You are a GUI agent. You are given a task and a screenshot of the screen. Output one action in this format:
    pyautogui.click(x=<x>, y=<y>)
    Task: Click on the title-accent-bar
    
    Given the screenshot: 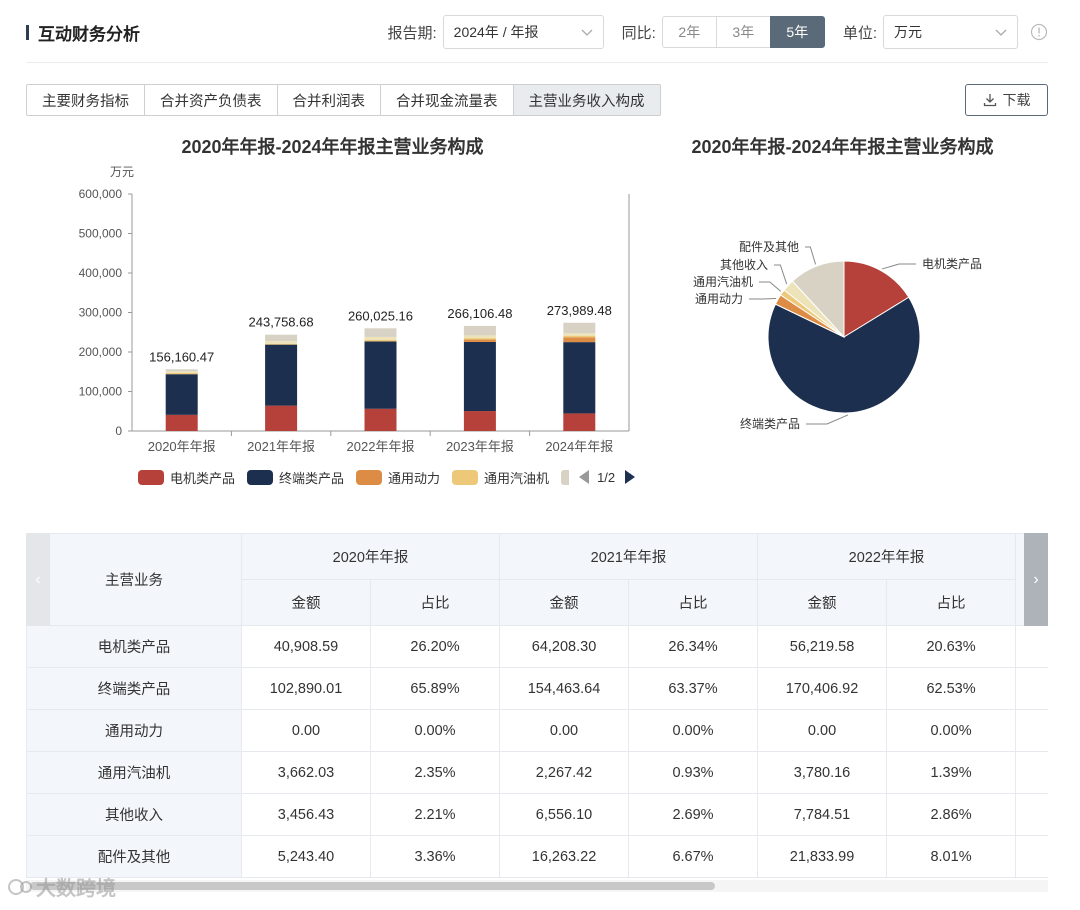 What is the action you would take?
    pyautogui.click(x=27, y=32)
    